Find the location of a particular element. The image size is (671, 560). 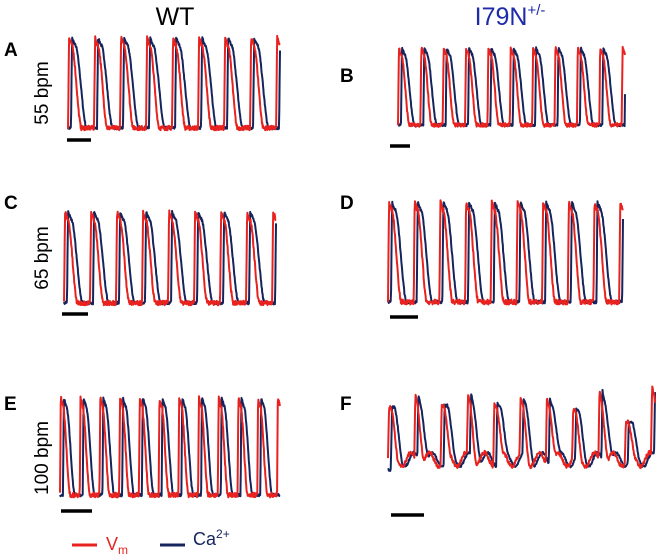

panel-d-ca-trace is located at coordinates (505, 252).